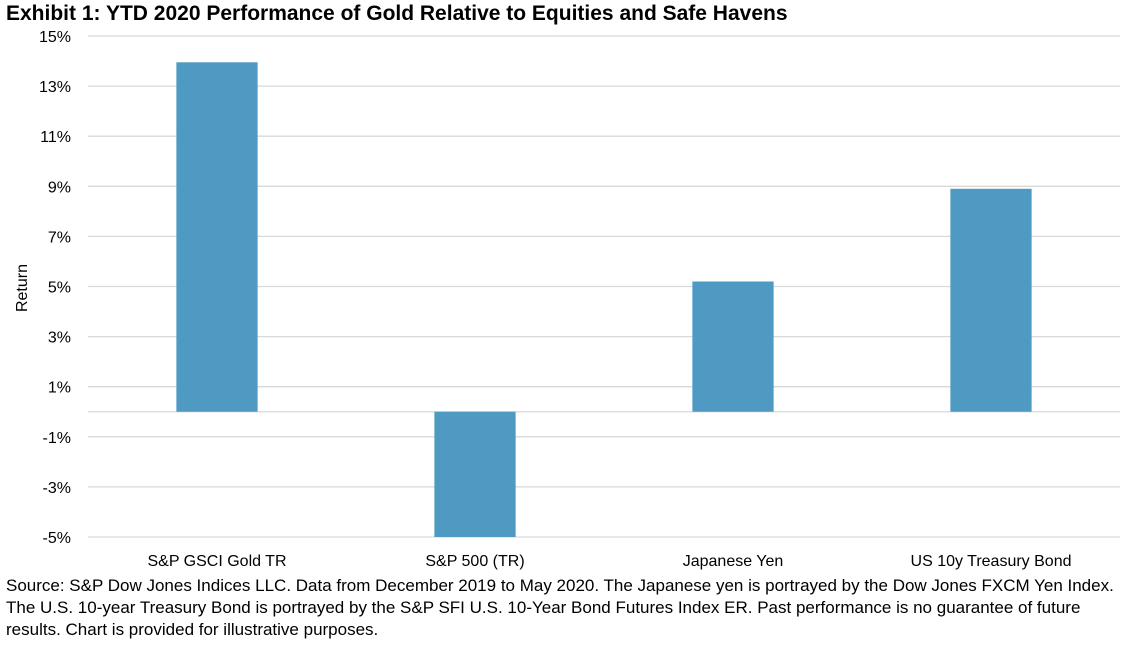 Image resolution: width=1138 pixels, height=645 pixels. Describe the element at coordinates (733, 561) in the screenshot. I see `x-tick-label: Japanese Yen` at that location.